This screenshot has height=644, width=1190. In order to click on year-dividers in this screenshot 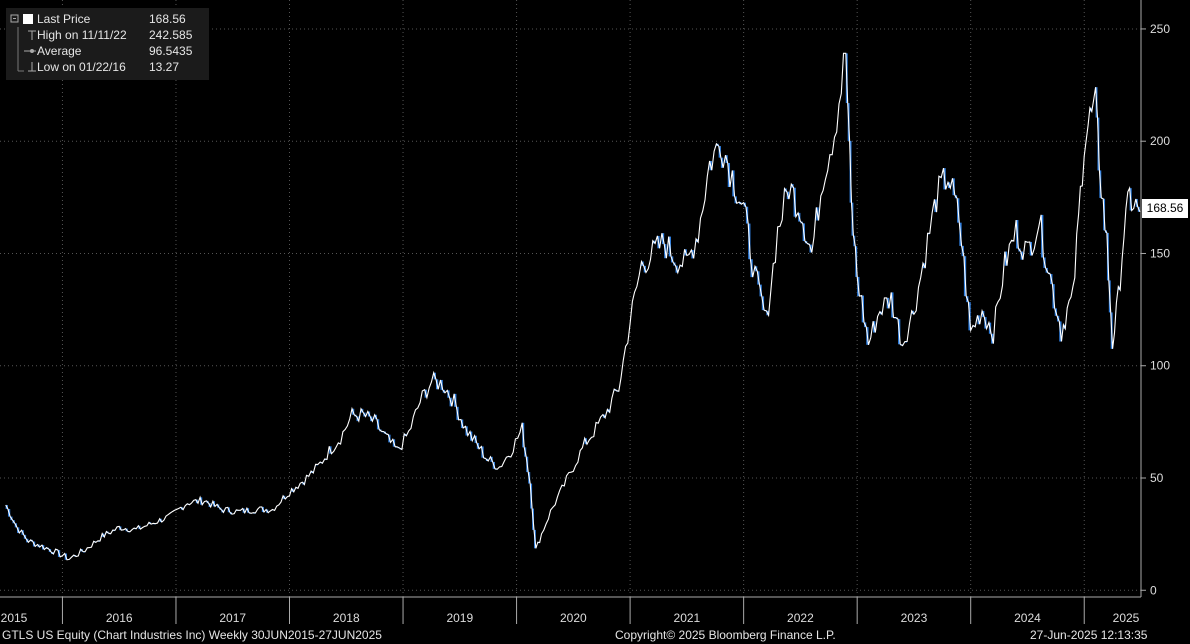, I will do `click(573, 610)`.